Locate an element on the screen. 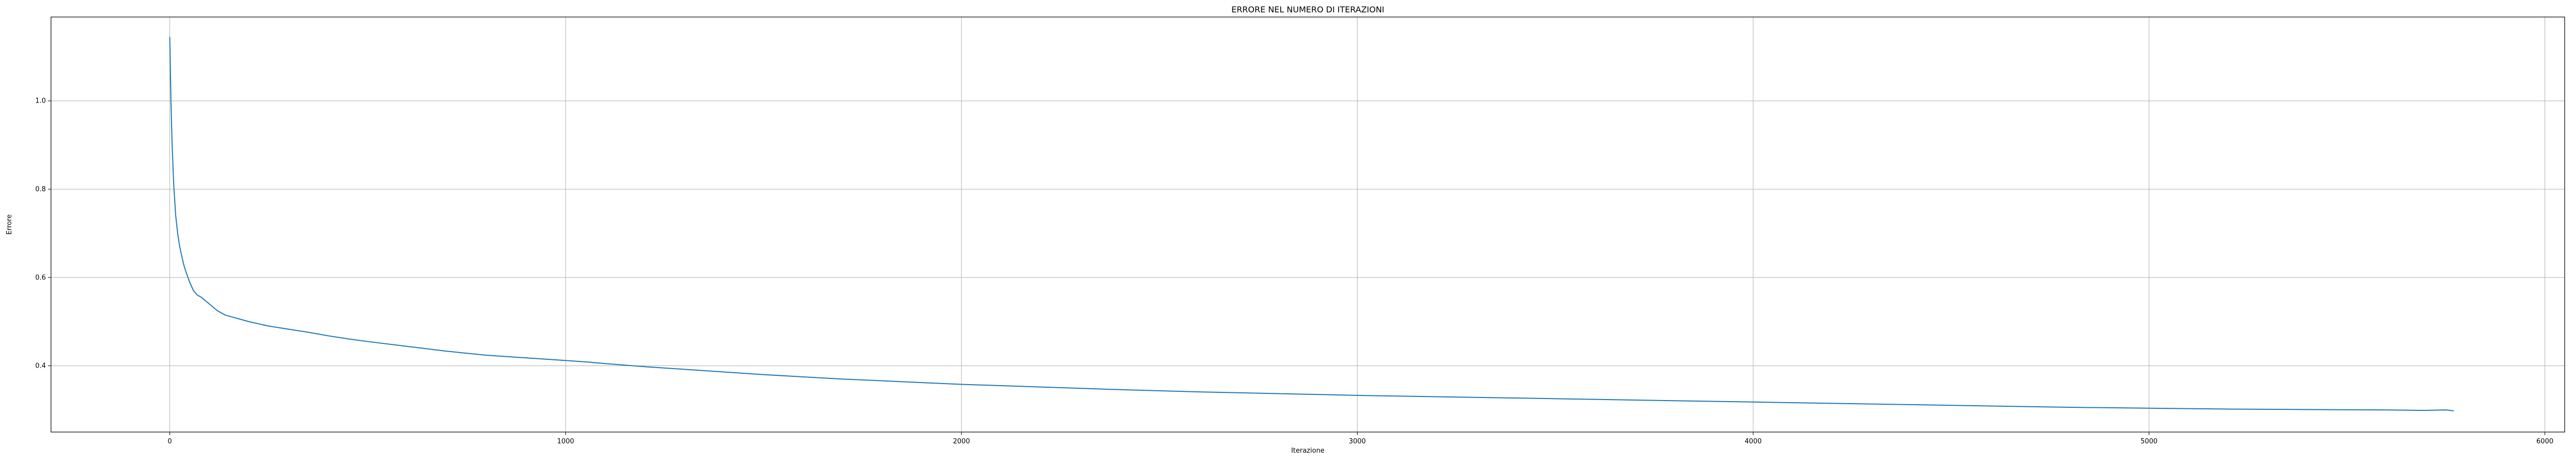  y-tick-label: 0.4 is located at coordinates (40, 366).